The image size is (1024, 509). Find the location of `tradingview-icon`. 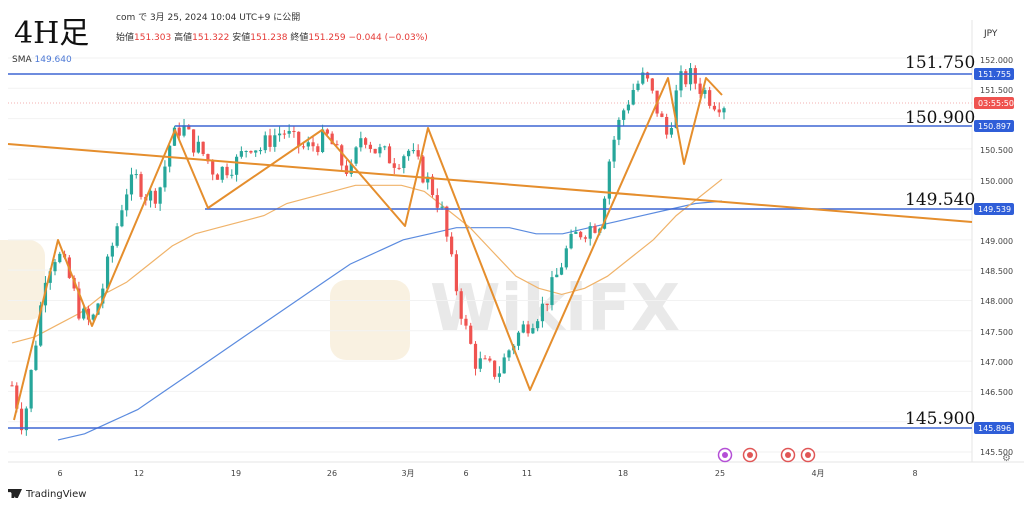

tradingview-icon is located at coordinates (15, 493).